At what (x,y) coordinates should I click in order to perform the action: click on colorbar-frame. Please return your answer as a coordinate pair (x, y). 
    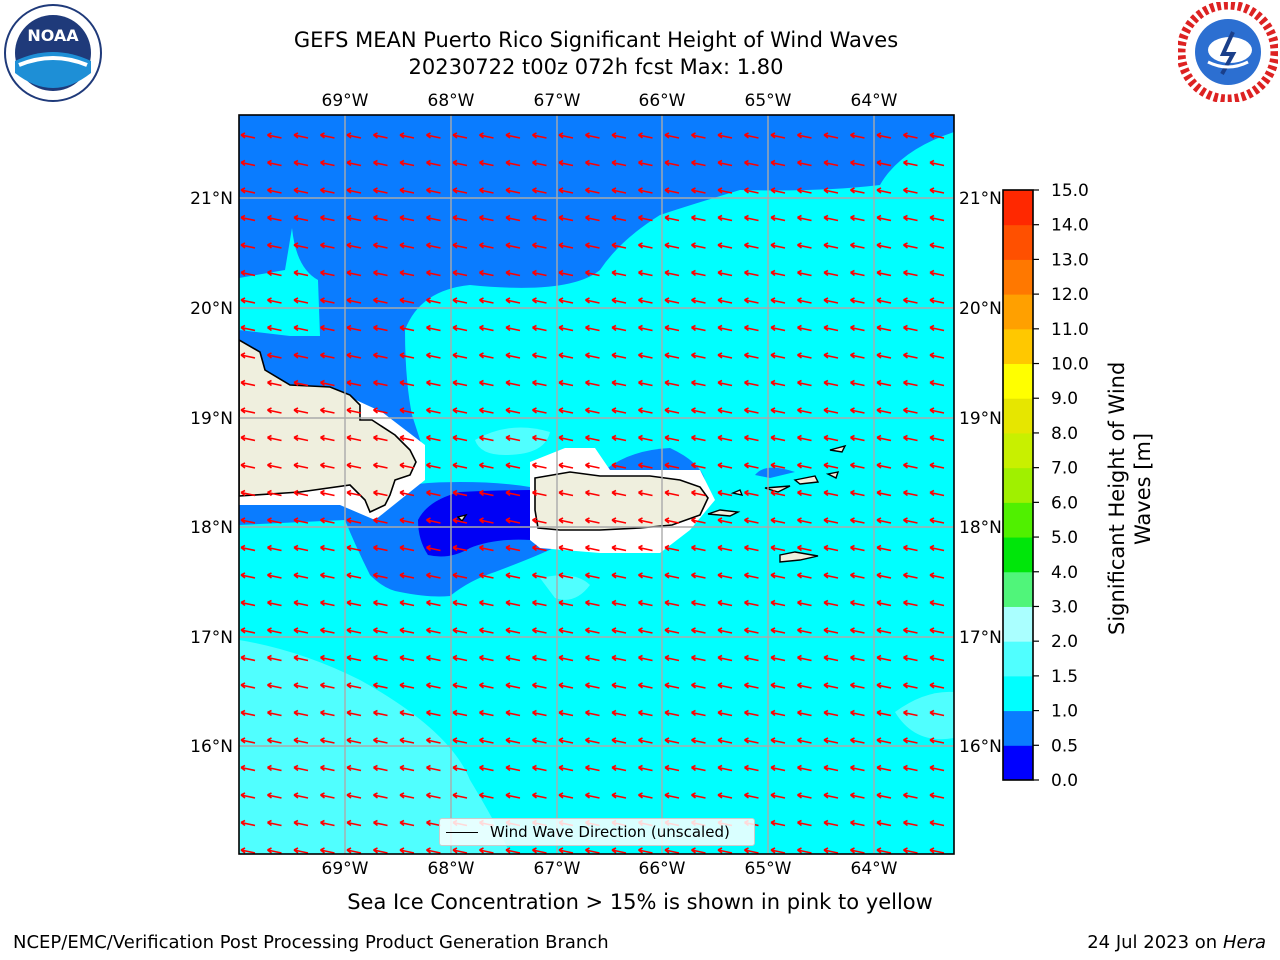
    Looking at the image, I should click on (1018, 485).